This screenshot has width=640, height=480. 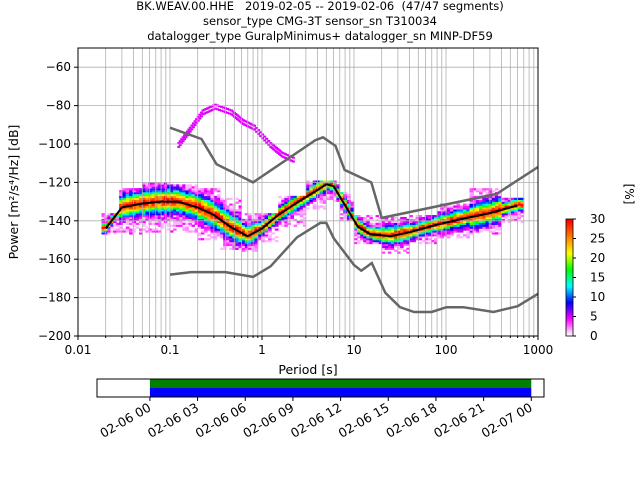 I want to click on y-tick-label: −160, so click(x=54, y=259).